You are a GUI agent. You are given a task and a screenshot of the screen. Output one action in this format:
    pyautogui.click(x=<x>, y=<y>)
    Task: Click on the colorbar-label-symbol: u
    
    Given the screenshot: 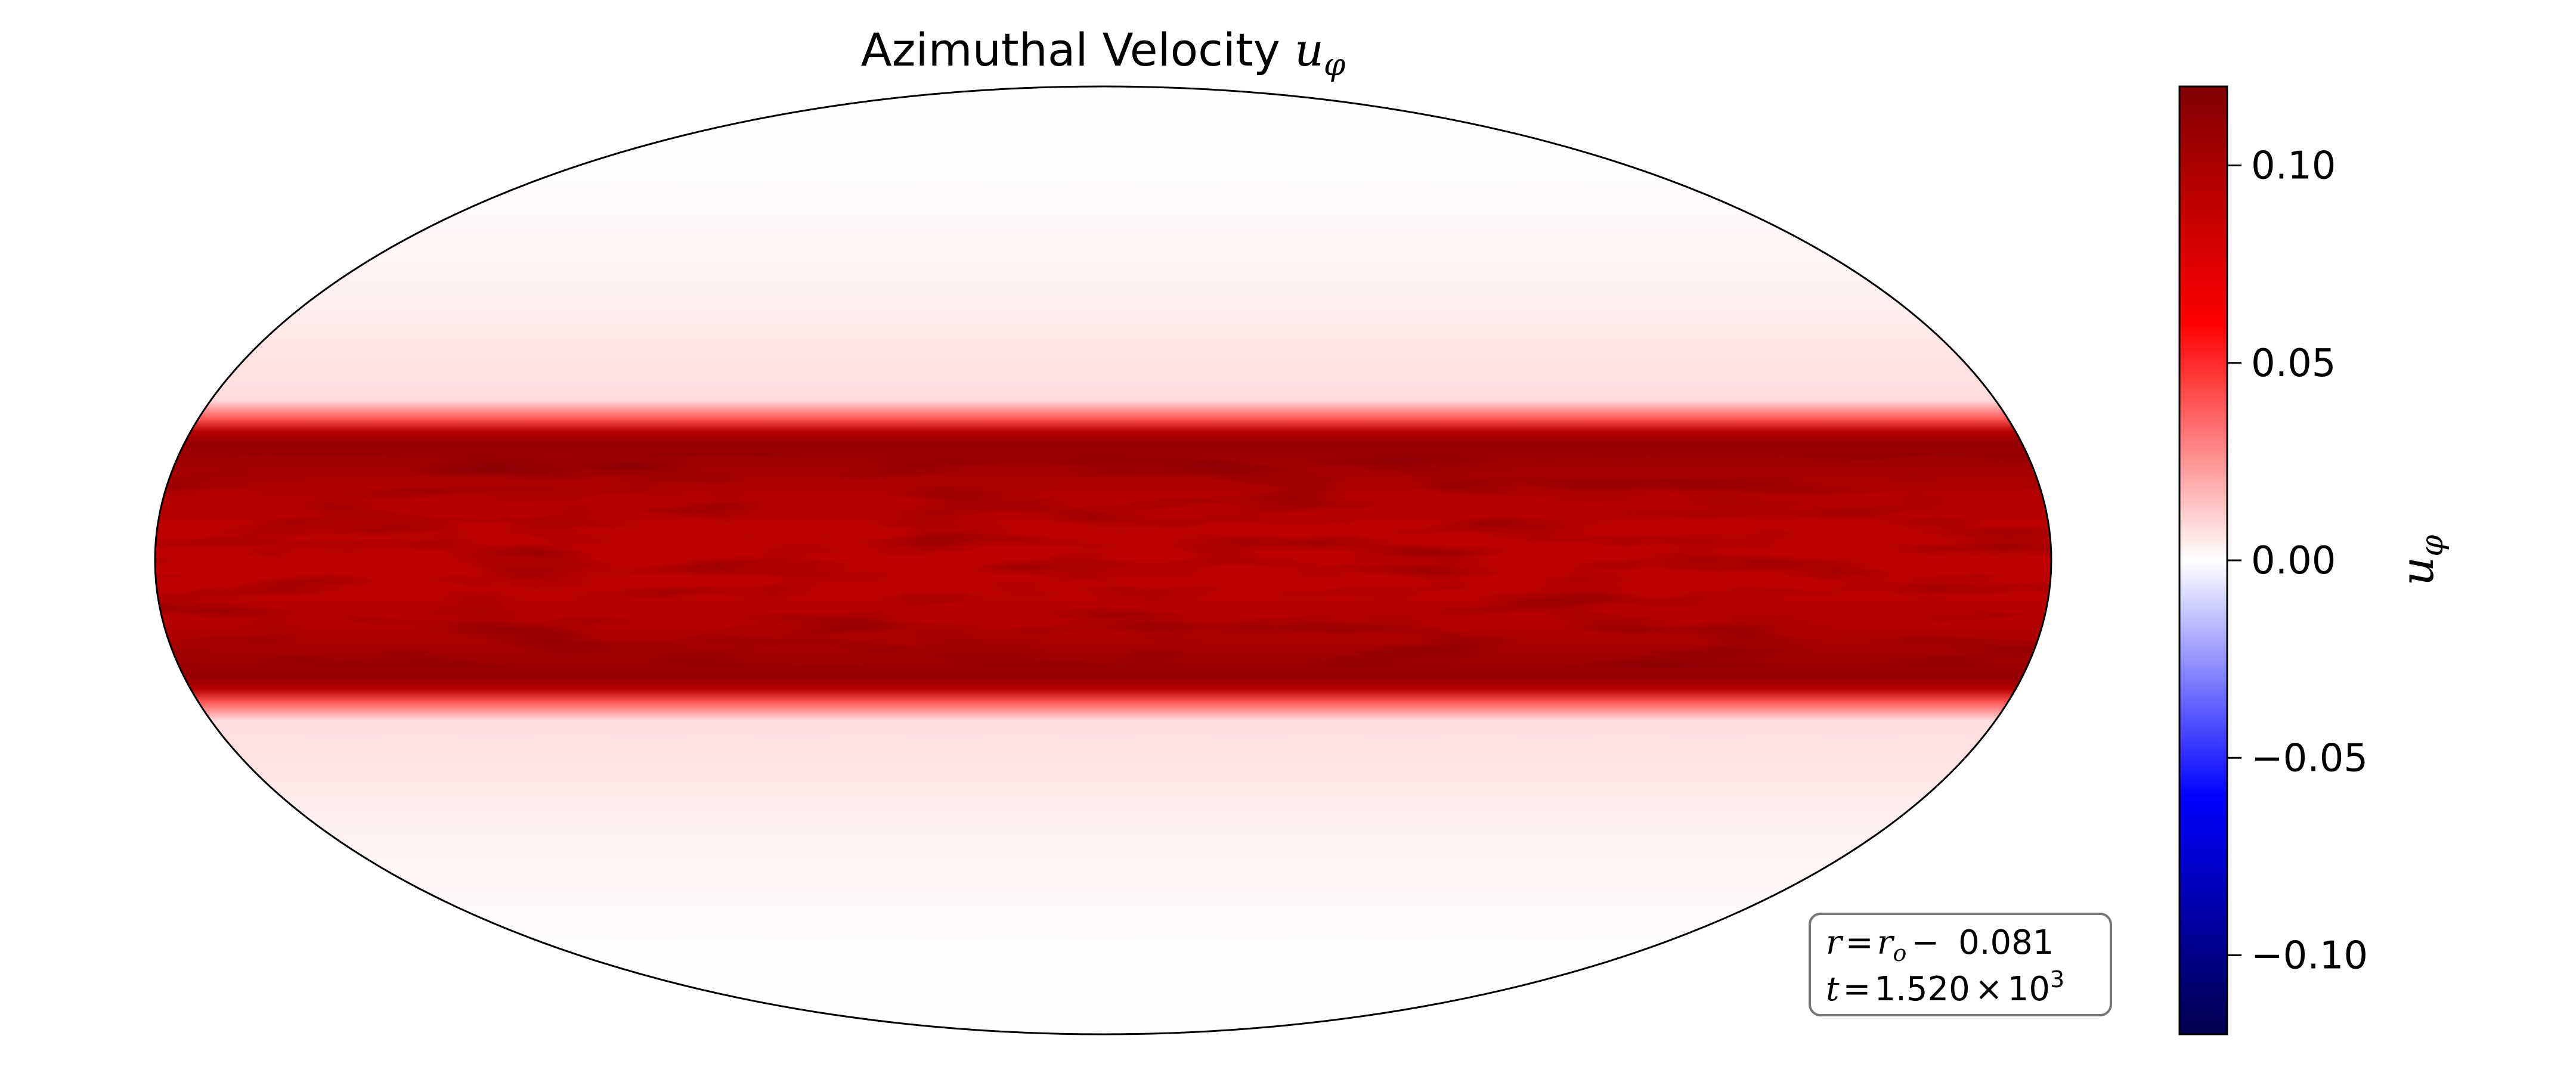 What is the action you would take?
    pyautogui.click(x=2418, y=571)
    